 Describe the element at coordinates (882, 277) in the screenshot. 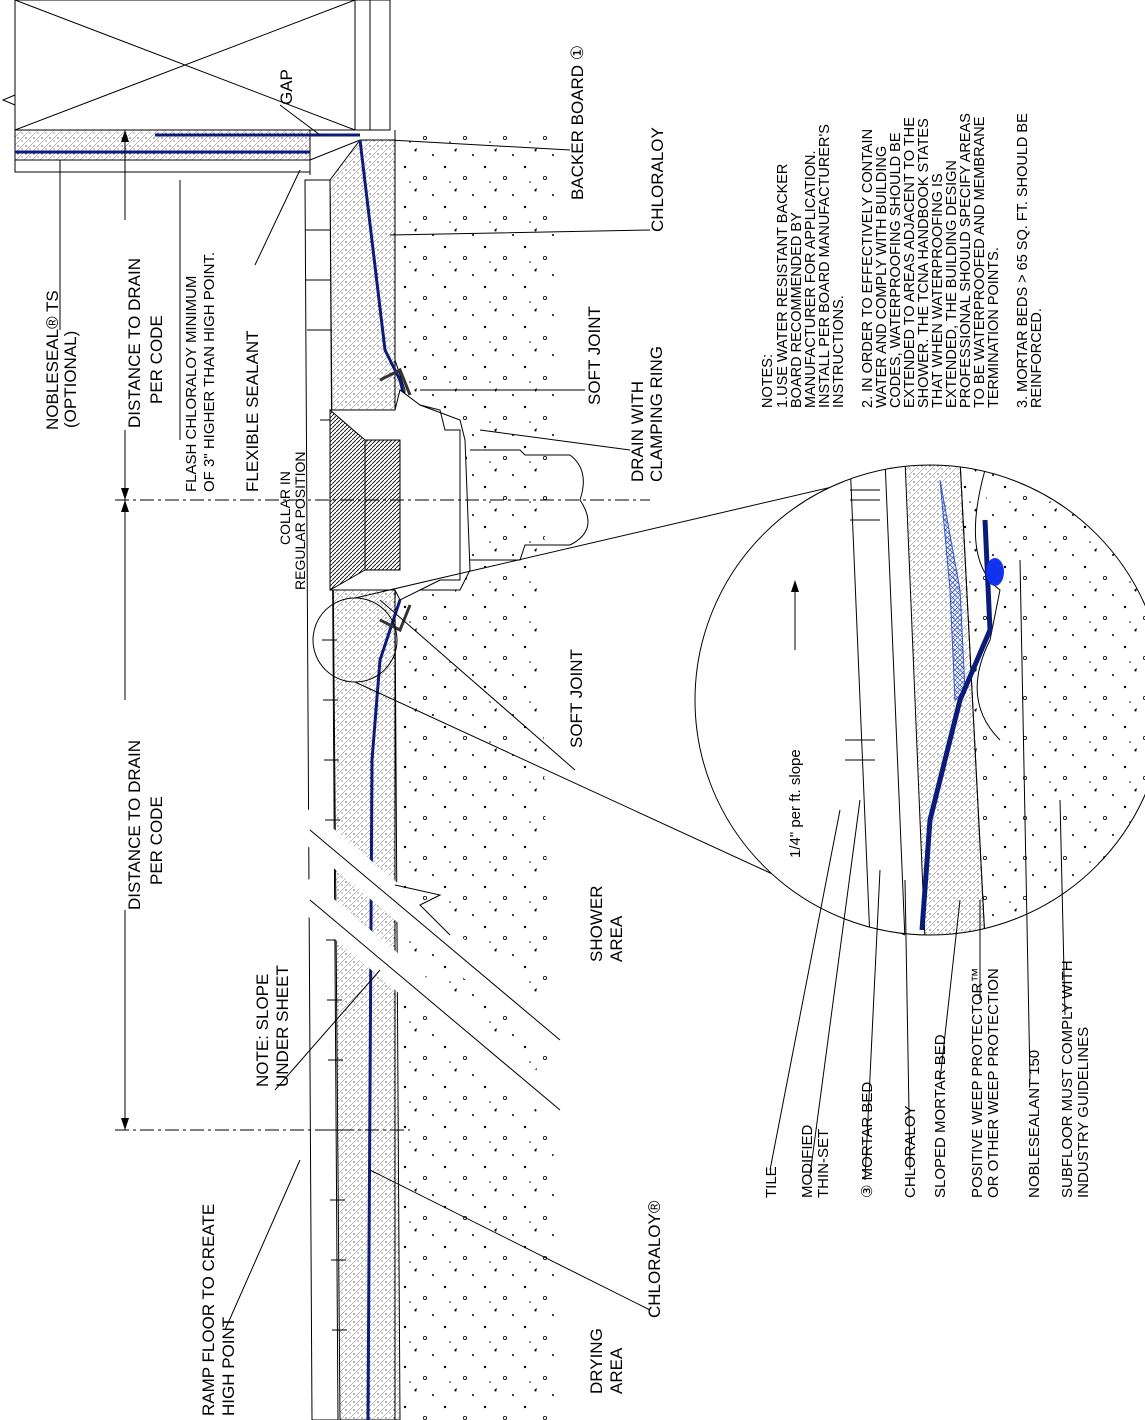

I see `text-line: WATER AND COMPLY WITH BUILDING` at that location.